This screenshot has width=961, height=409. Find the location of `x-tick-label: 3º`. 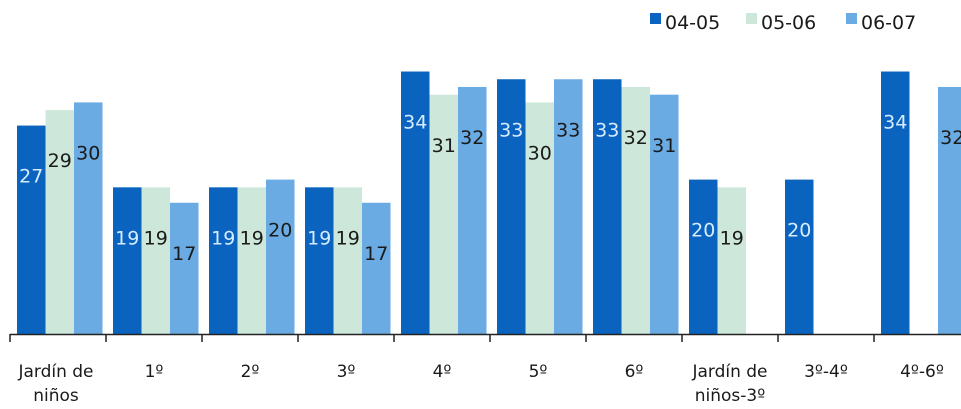

x-tick-label: 3º is located at coordinates (346, 372).